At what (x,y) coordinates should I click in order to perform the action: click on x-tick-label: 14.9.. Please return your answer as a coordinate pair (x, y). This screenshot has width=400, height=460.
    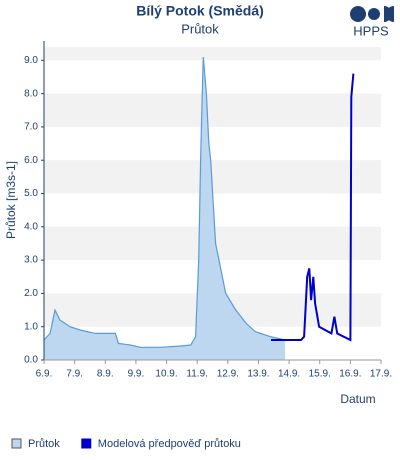
    Looking at the image, I should click on (289, 374).